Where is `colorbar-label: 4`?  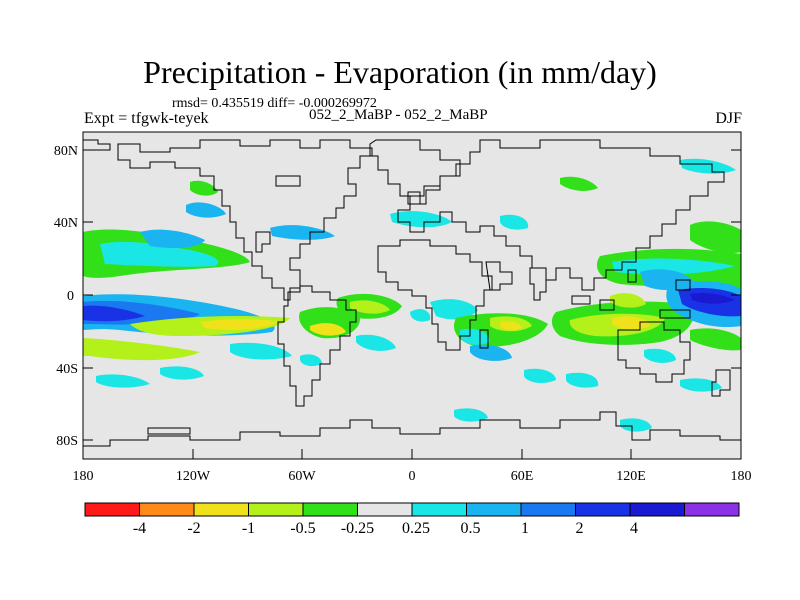 colorbar-label: 4 is located at coordinates (634, 528).